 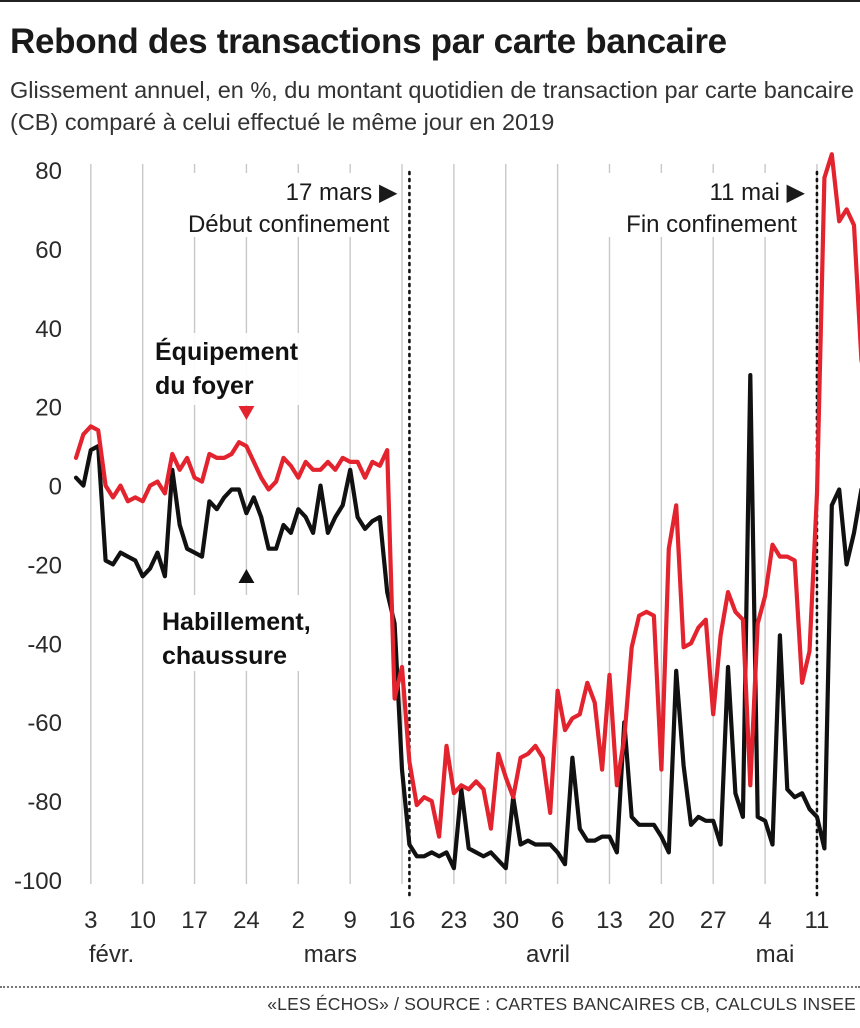 What do you see at coordinates (48, 408) in the screenshot?
I see `y-tick-label: 20` at bounding box center [48, 408].